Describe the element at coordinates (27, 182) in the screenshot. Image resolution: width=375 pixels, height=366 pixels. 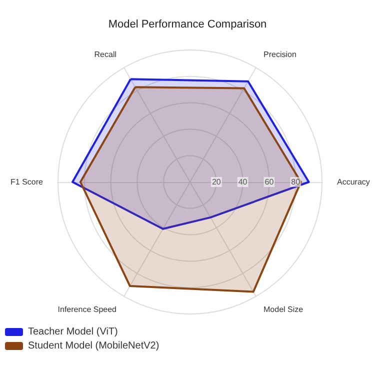
I see `spoke-label: F1 Score` at that location.